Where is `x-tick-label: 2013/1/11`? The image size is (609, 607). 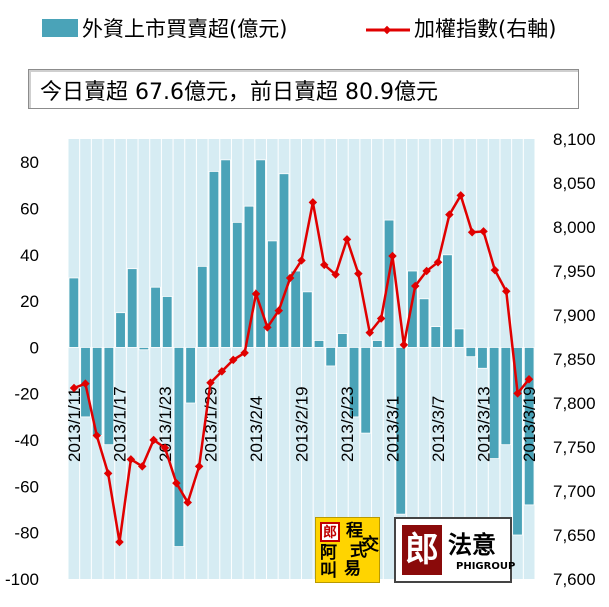 x-tick-label: 2013/1/11 is located at coordinates (74, 425).